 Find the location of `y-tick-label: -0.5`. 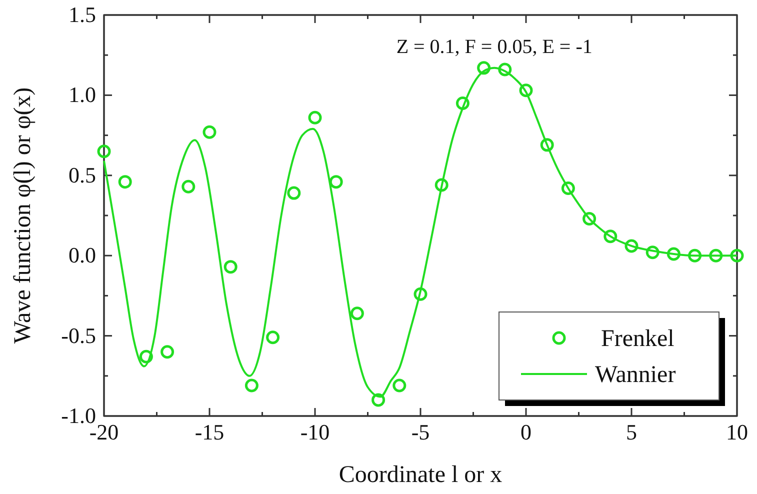

y-tick-label: -0.5 is located at coordinates (78, 335).